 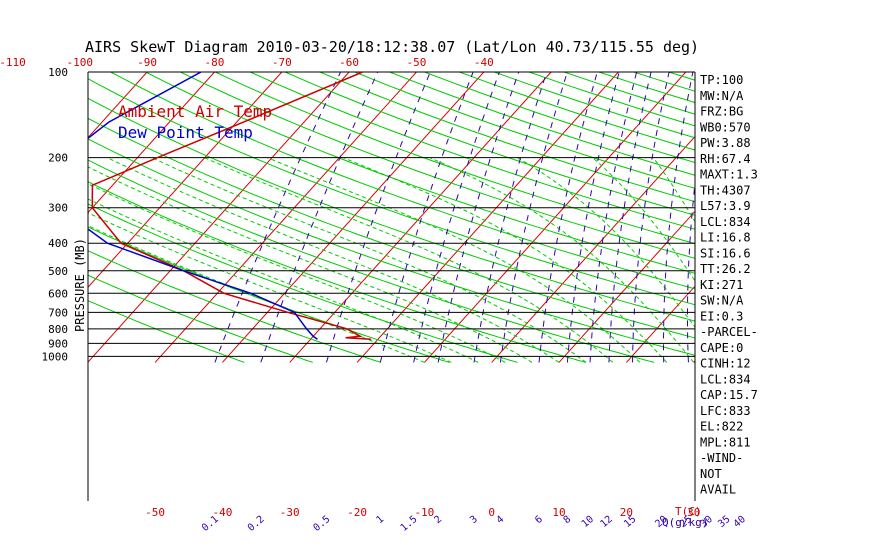 I want to click on top-temp-tick-label: -70, so click(x=282, y=62).